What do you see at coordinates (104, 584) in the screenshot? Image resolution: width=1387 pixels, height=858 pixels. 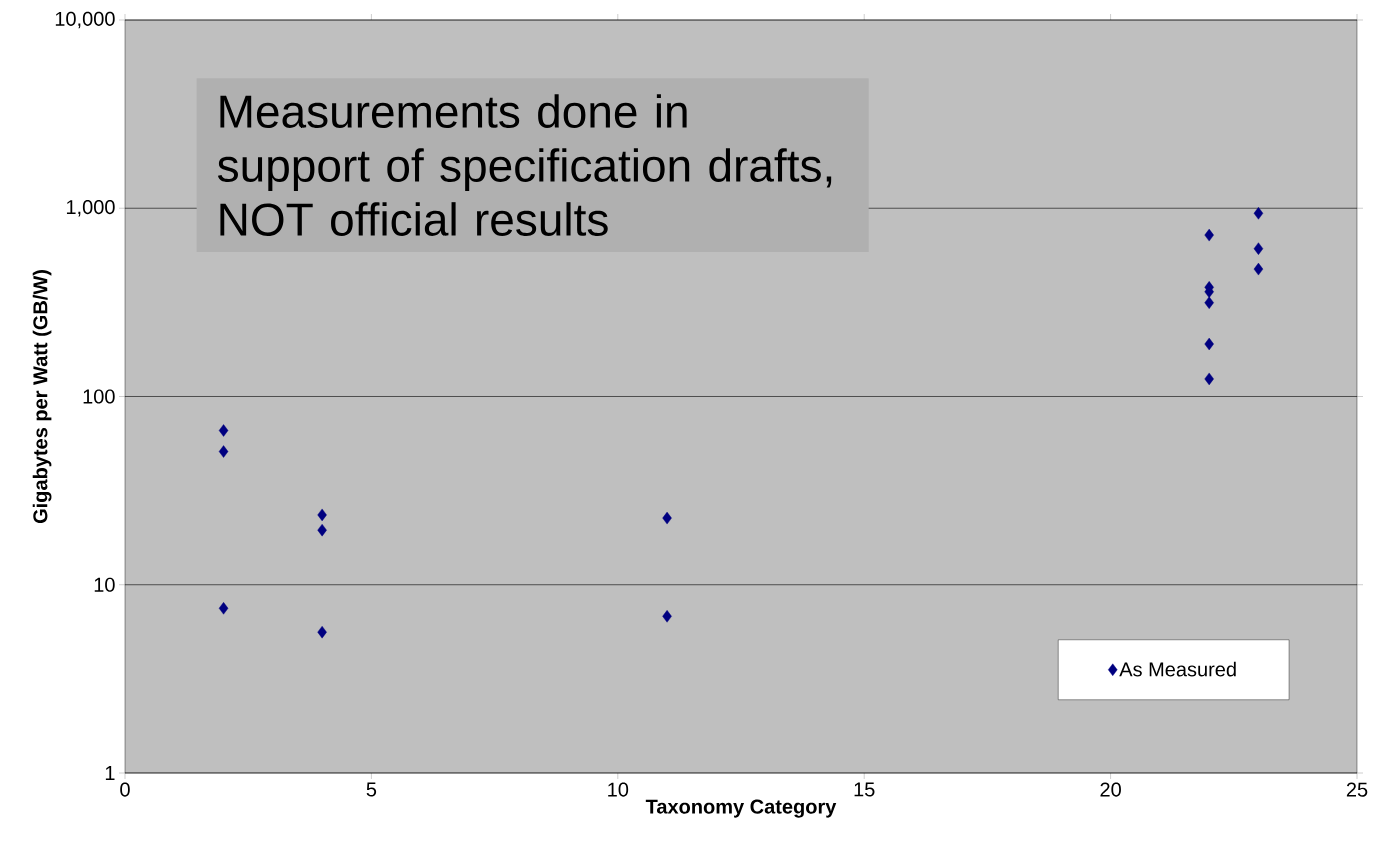 I see `y-tick-label: 10` at bounding box center [104, 584].